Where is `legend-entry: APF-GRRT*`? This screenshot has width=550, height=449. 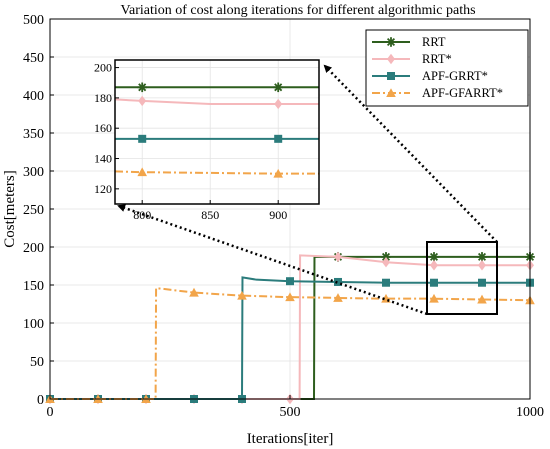
legend-entry: APF-GRRT* is located at coordinates (430, 76).